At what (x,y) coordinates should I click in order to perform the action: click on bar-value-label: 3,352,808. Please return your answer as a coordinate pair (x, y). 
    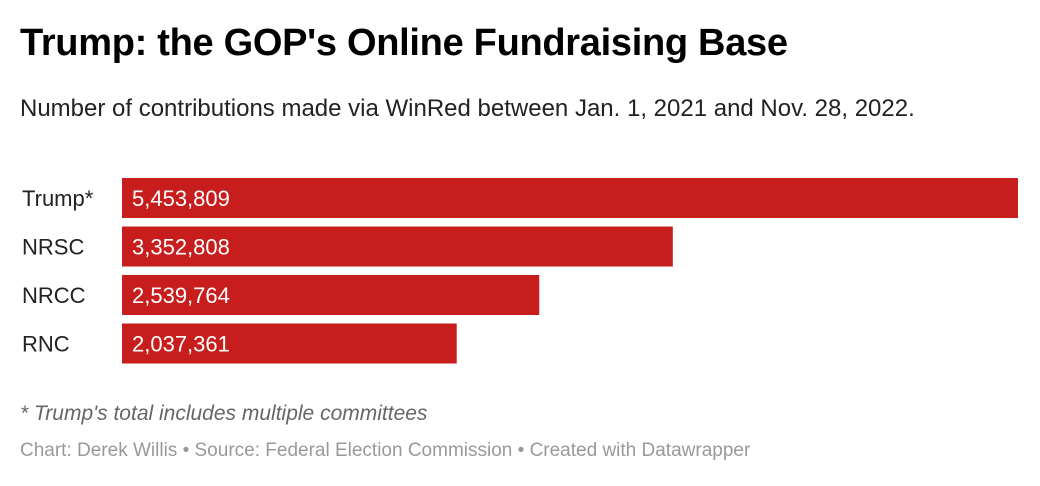
    Looking at the image, I should click on (181, 247).